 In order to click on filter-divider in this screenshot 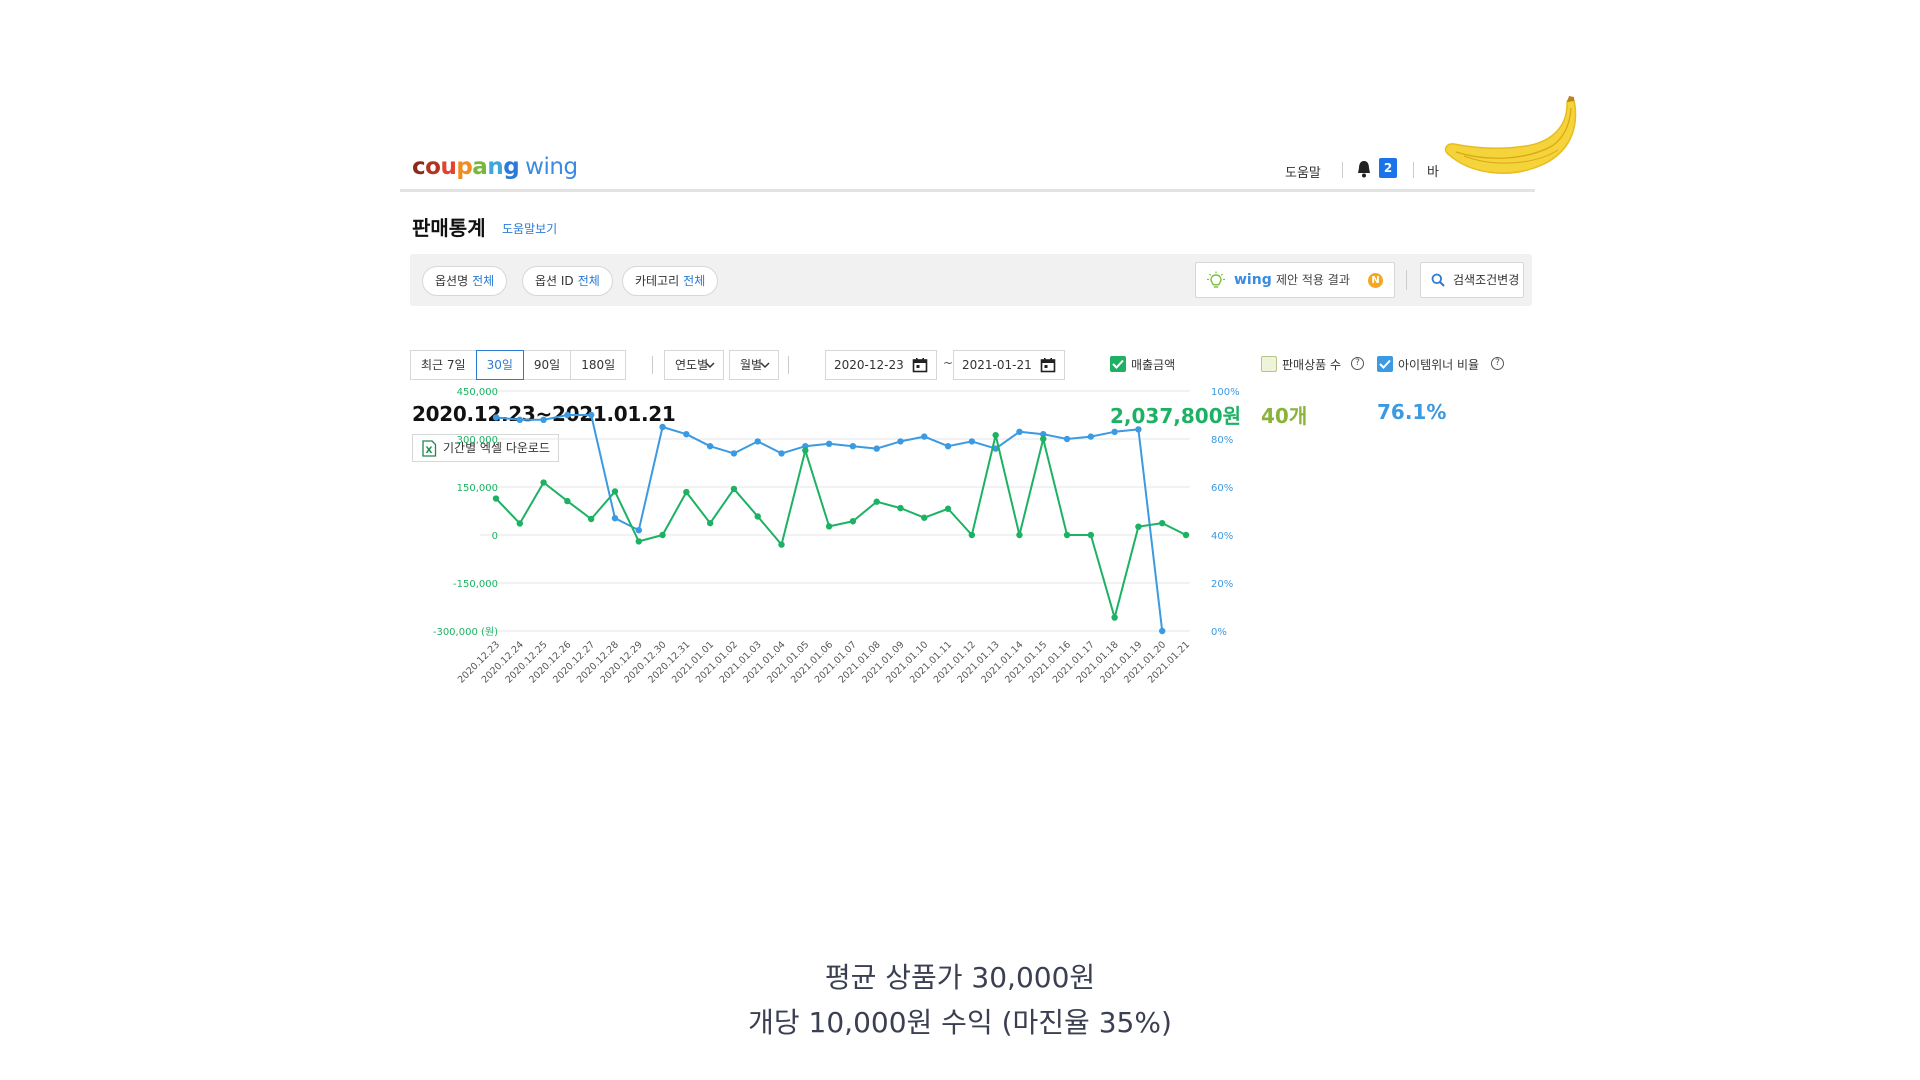, I will do `click(1406, 280)`.